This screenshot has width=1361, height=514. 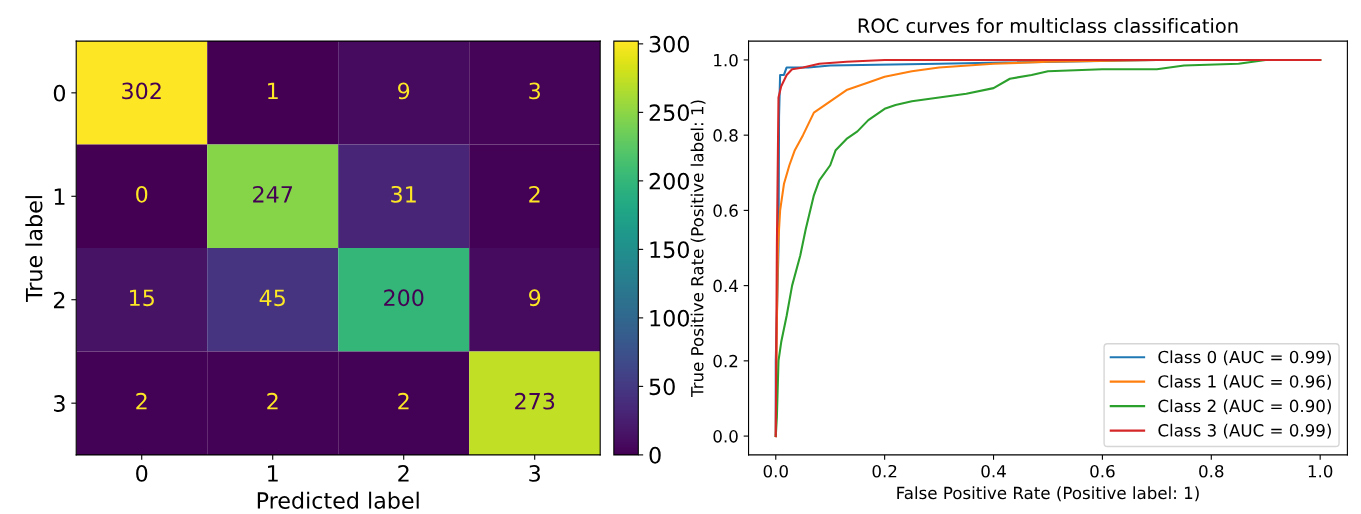 What do you see at coordinates (142, 473) in the screenshot?
I see `x-tick-label: 0` at bounding box center [142, 473].